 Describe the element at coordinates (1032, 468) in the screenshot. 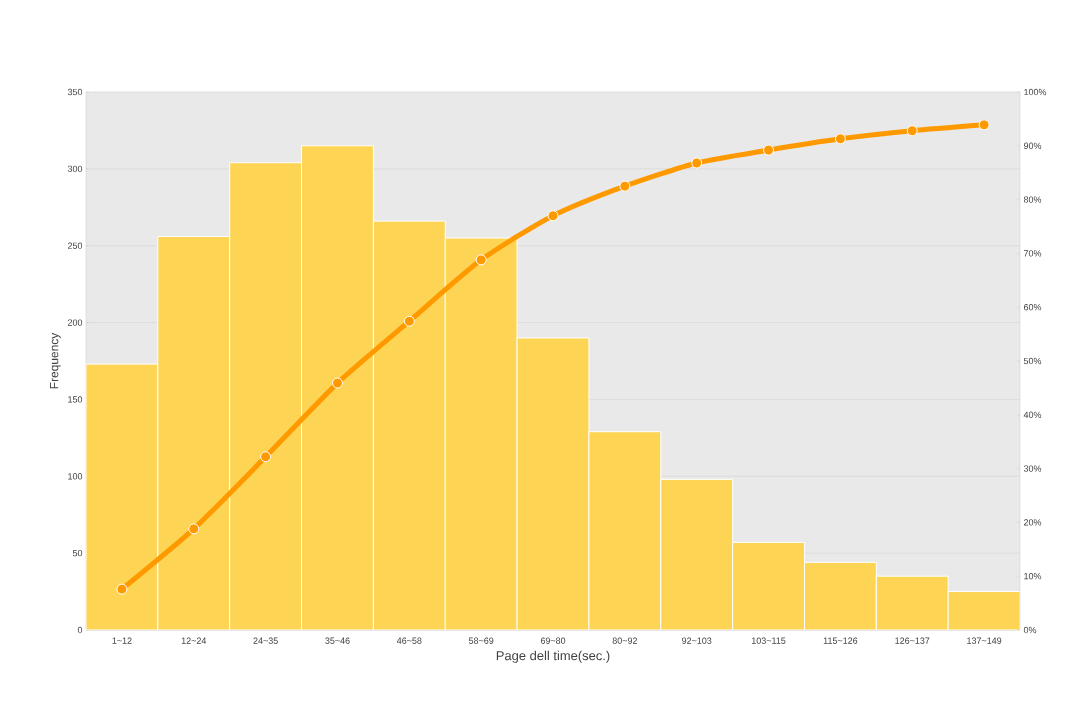

I see `y2-tick-label: 30%` at that location.